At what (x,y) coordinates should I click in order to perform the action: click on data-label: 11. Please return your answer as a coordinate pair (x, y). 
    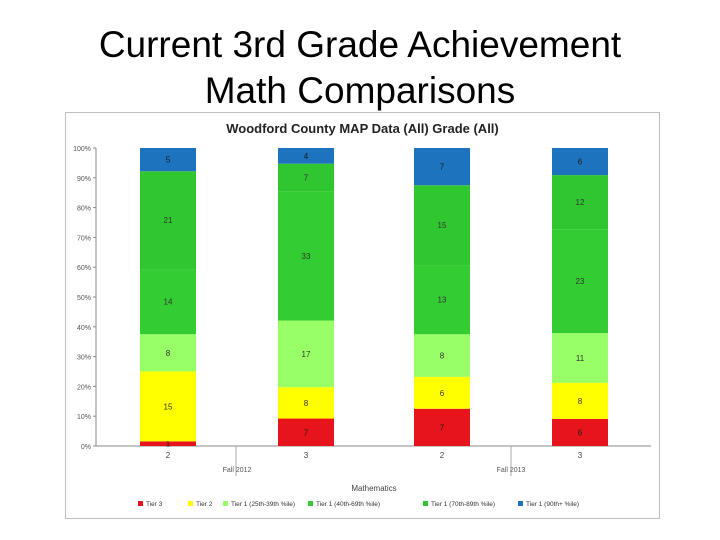
    Looking at the image, I should click on (580, 358).